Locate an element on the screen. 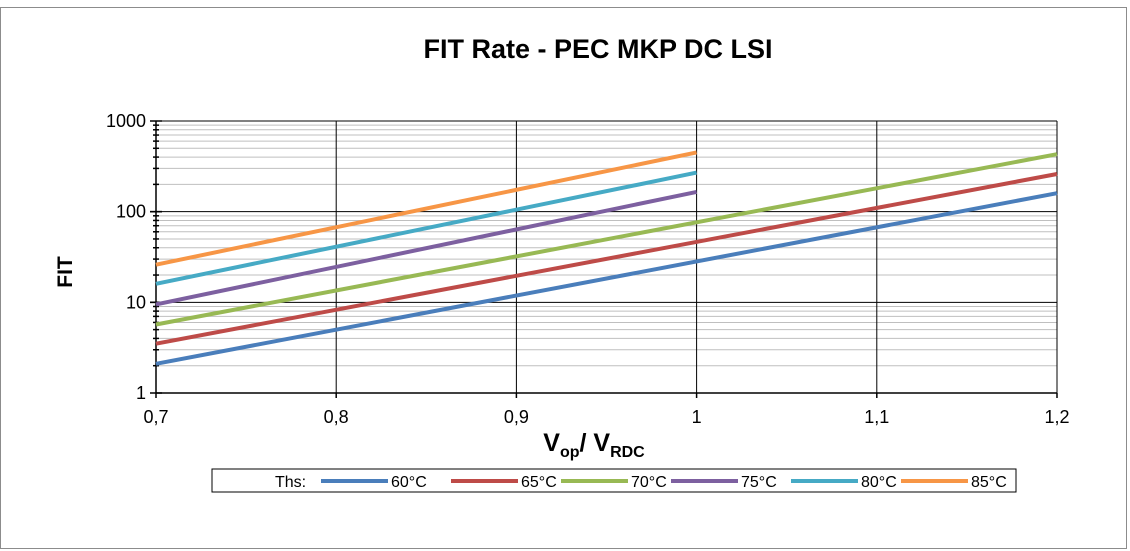  x-tick-label: 0,8 is located at coordinates (336, 417).